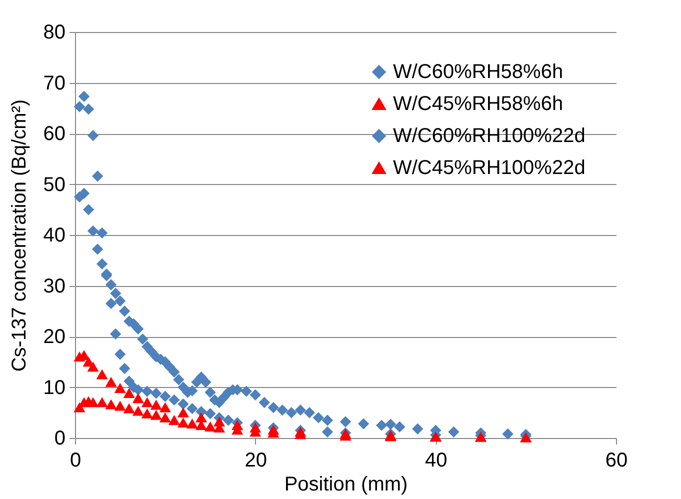  I want to click on y-tick-label: 40, so click(54, 235).